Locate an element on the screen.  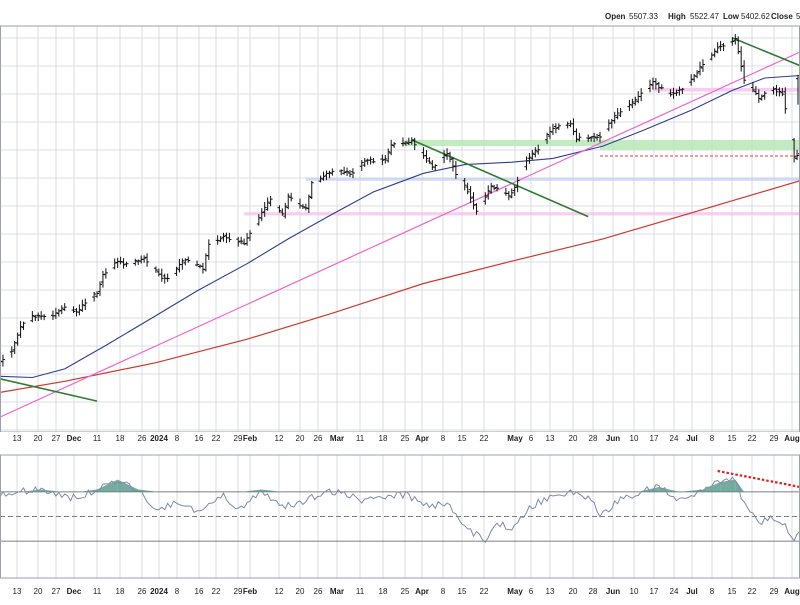
x-axis-top-label: 24 is located at coordinates (674, 438).